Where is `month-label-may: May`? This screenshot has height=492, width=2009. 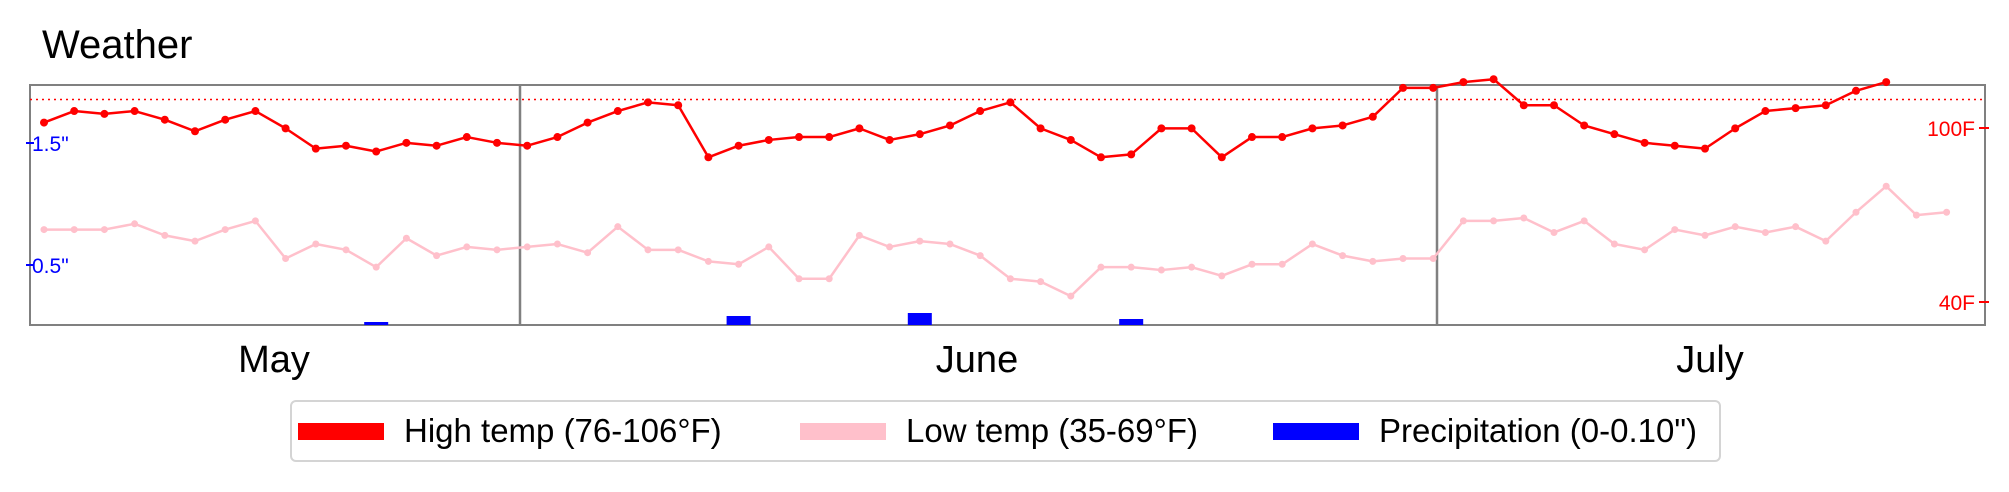 month-label-may: May is located at coordinates (274, 360).